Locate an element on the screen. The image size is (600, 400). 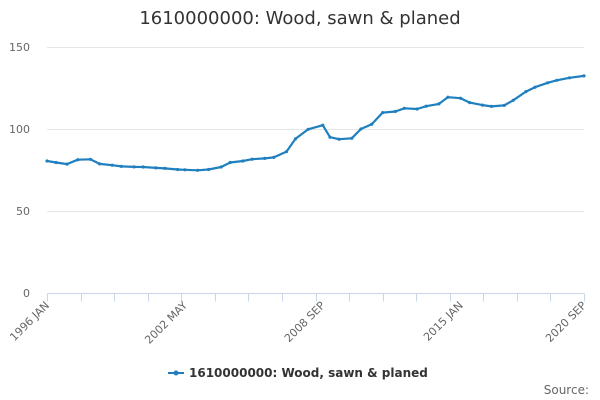
y-tick-label: 50 is located at coordinates (23, 211).